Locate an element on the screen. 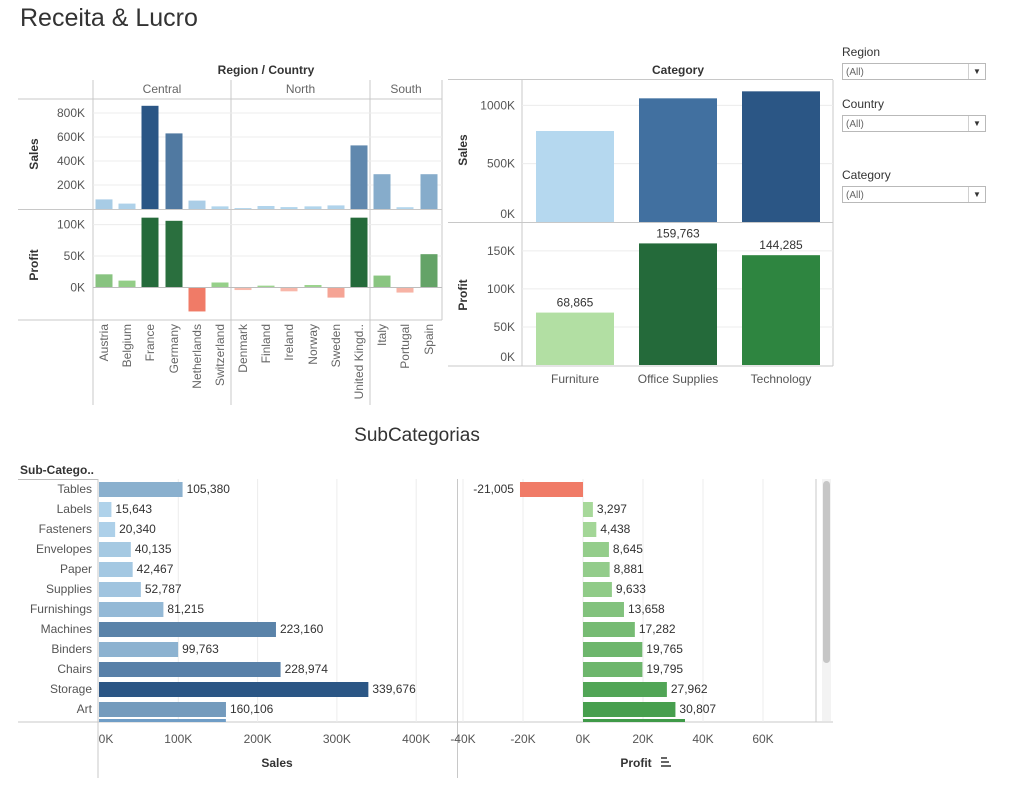 This screenshot has height=794, width=1013. category-sales-tick-label: 1000K is located at coordinates (497, 105).